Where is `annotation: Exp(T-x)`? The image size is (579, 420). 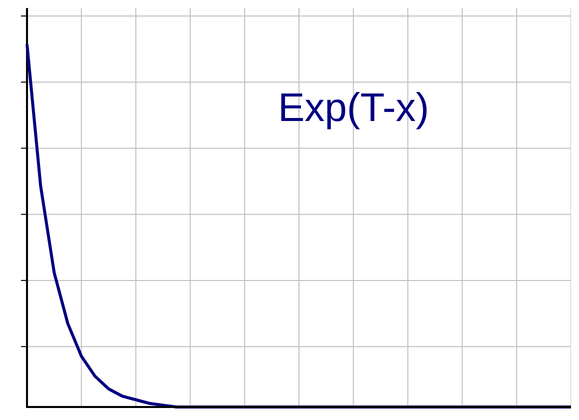 annotation: Exp(T-x) is located at coordinates (354, 108).